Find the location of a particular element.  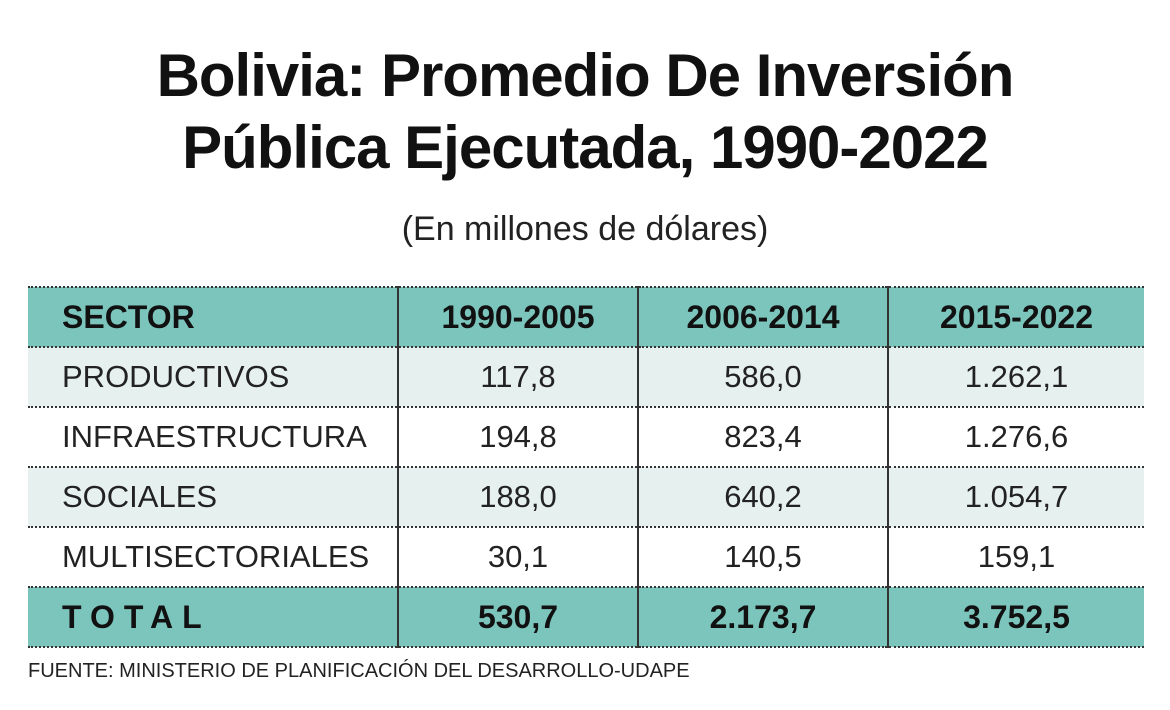

column-header-2006-2014: 2006-2014 is located at coordinates (762, 317).